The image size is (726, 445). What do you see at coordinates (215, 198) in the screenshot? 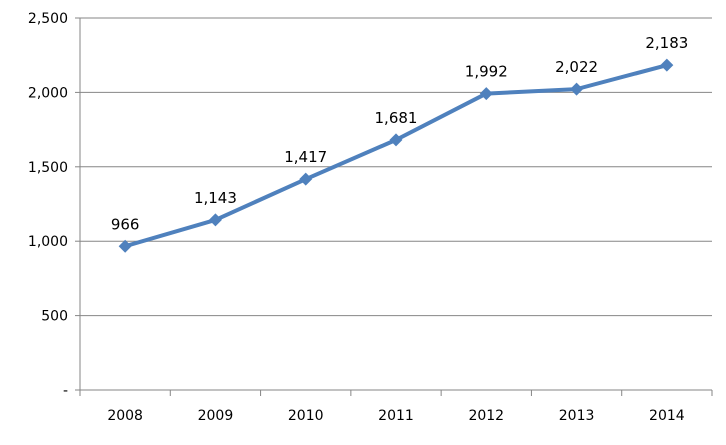
I see `data-label: 1,143` at bounding box center [215, 198].